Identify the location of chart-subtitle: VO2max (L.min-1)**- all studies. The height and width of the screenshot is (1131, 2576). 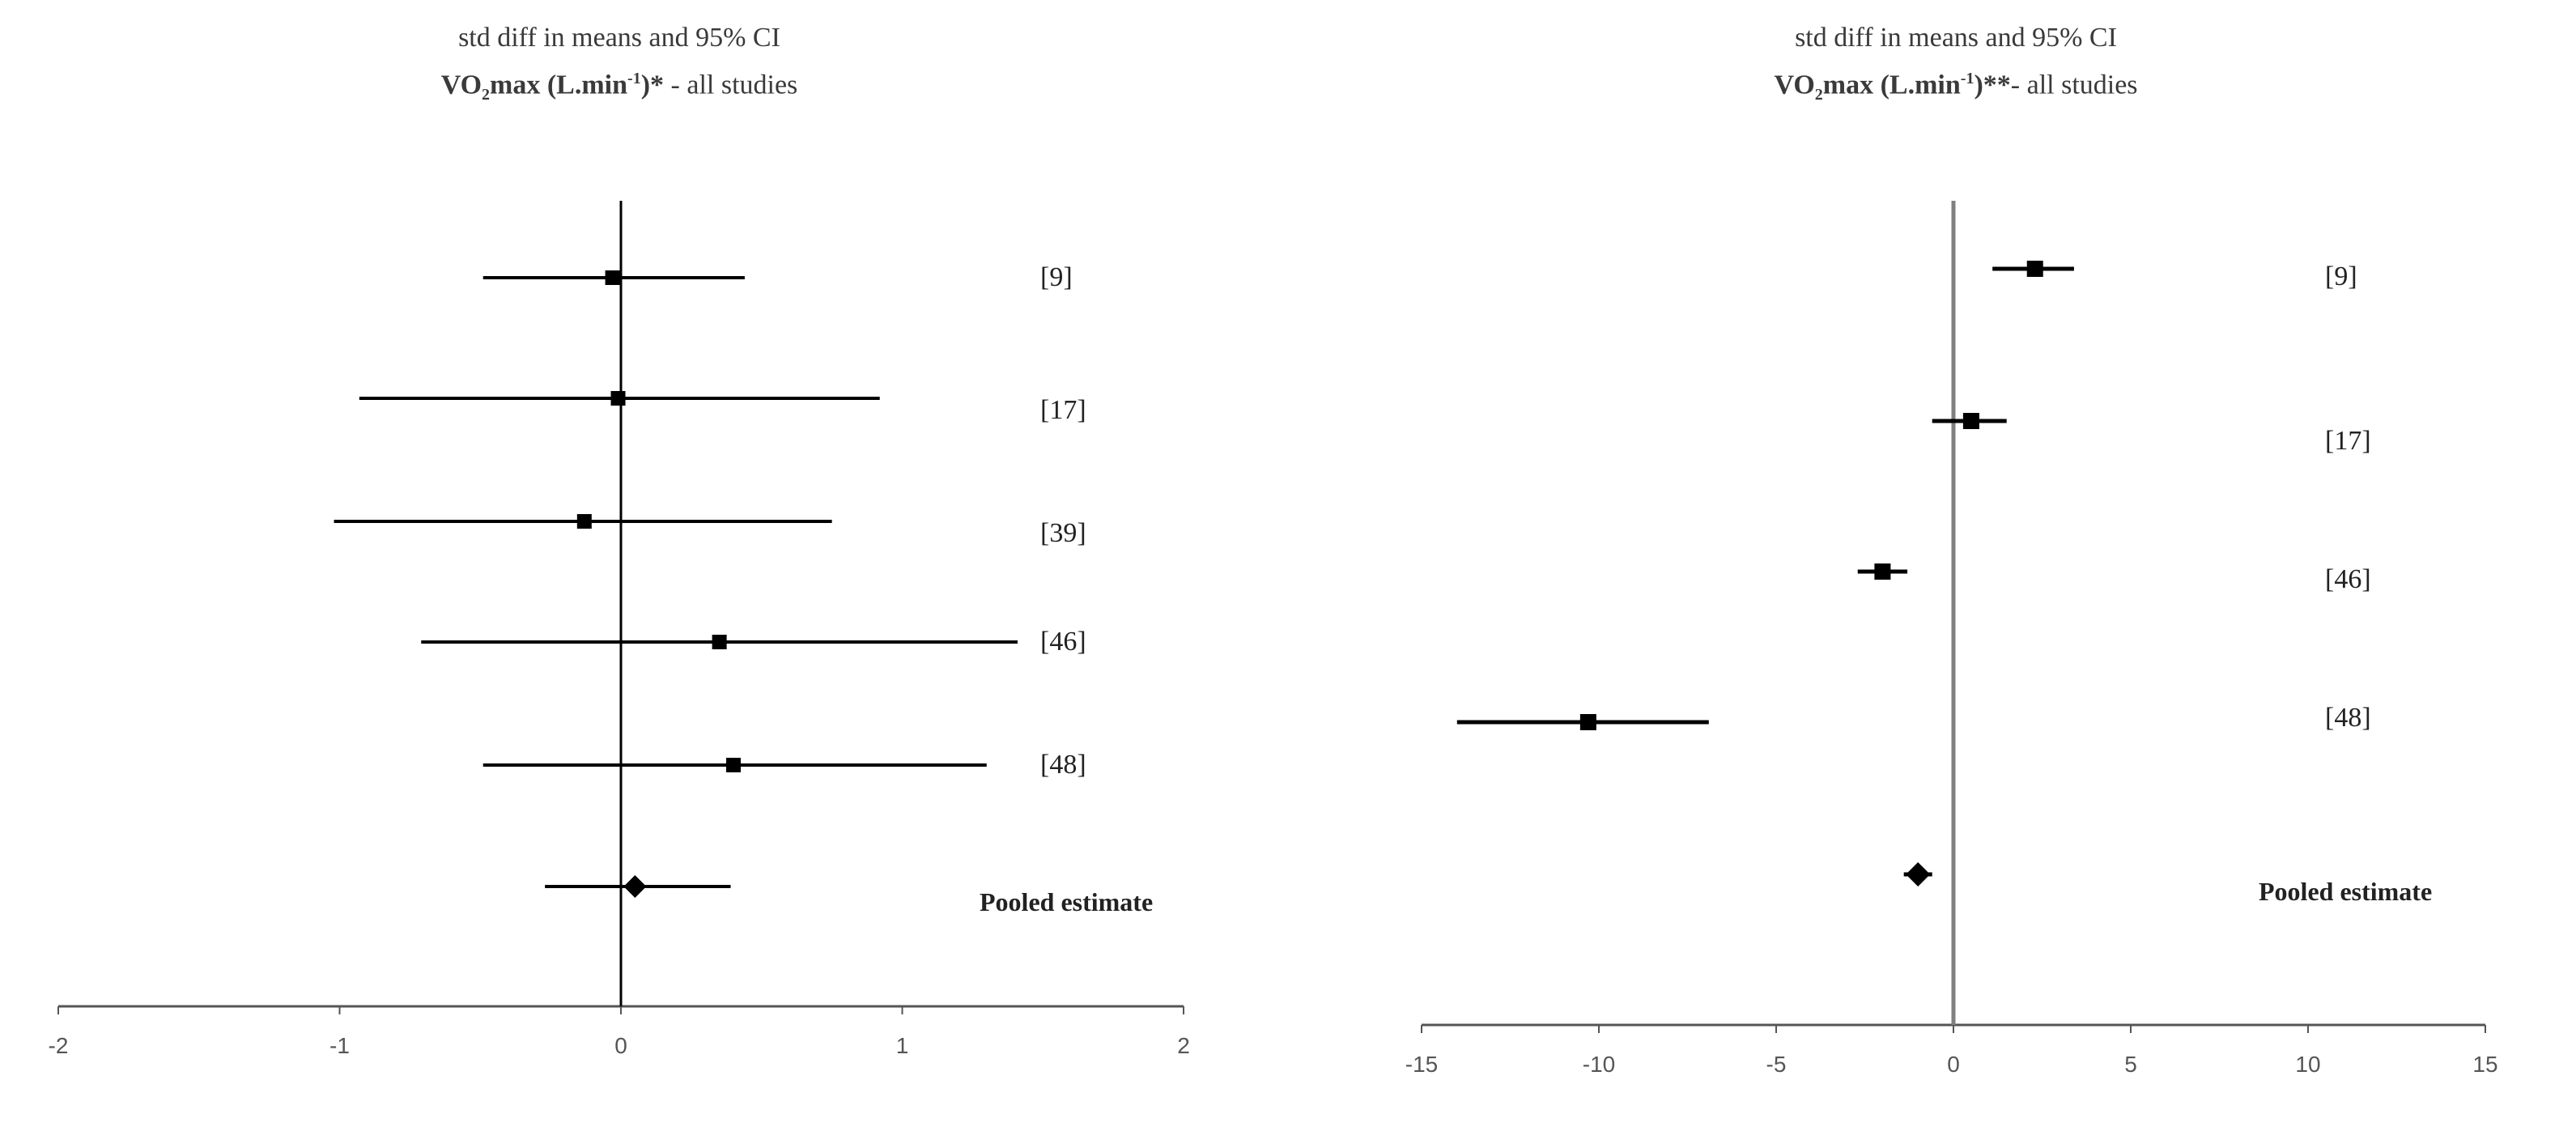
(1956, 87).